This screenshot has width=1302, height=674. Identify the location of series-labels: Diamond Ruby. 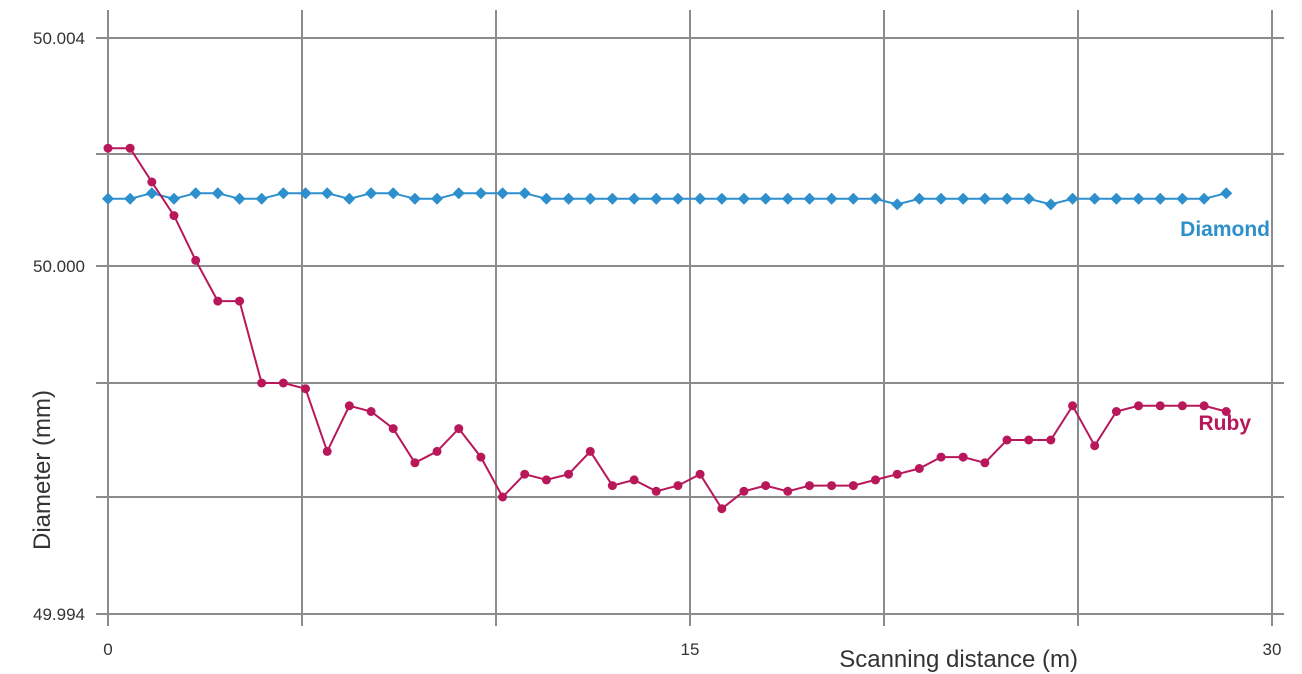
(1225, 326).